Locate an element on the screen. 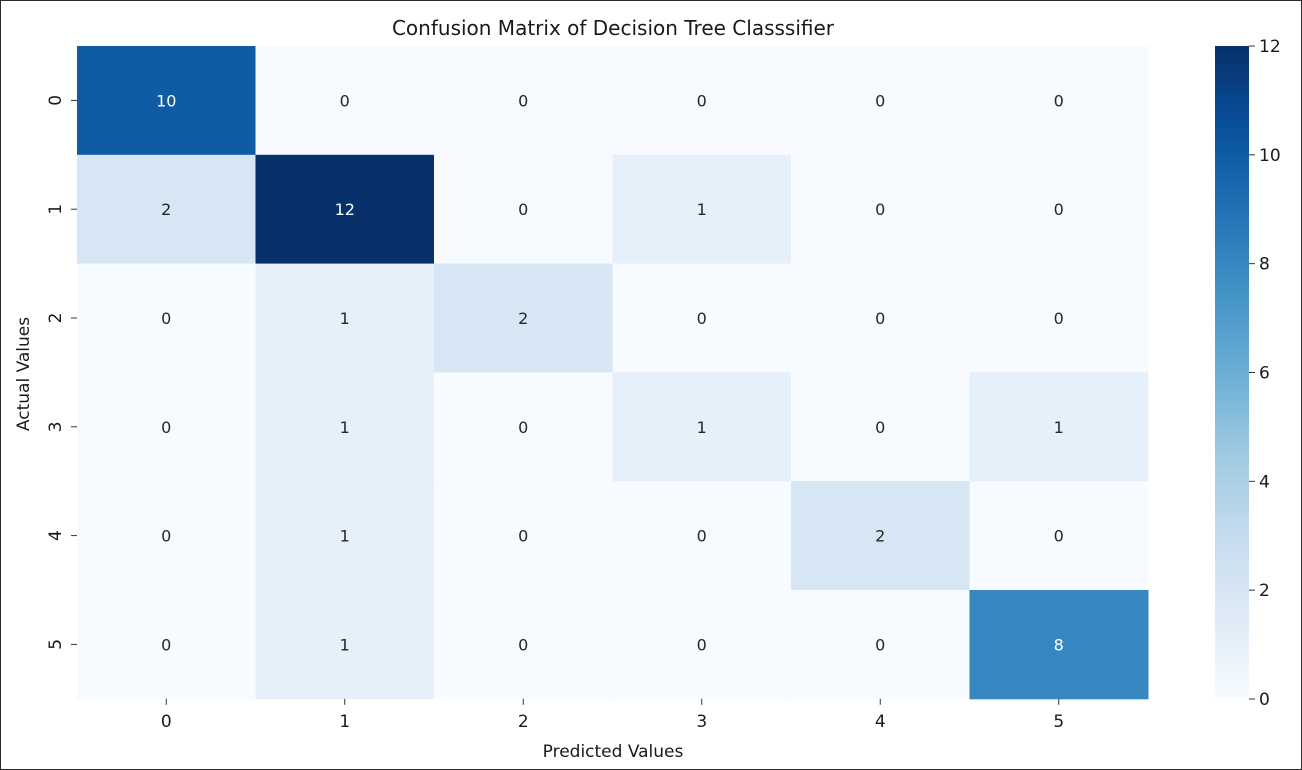 Image resolution: width=1302 pixels, height=770 pixels. colorbar-tick-label: 0 is located at coordinates (1264, 700).